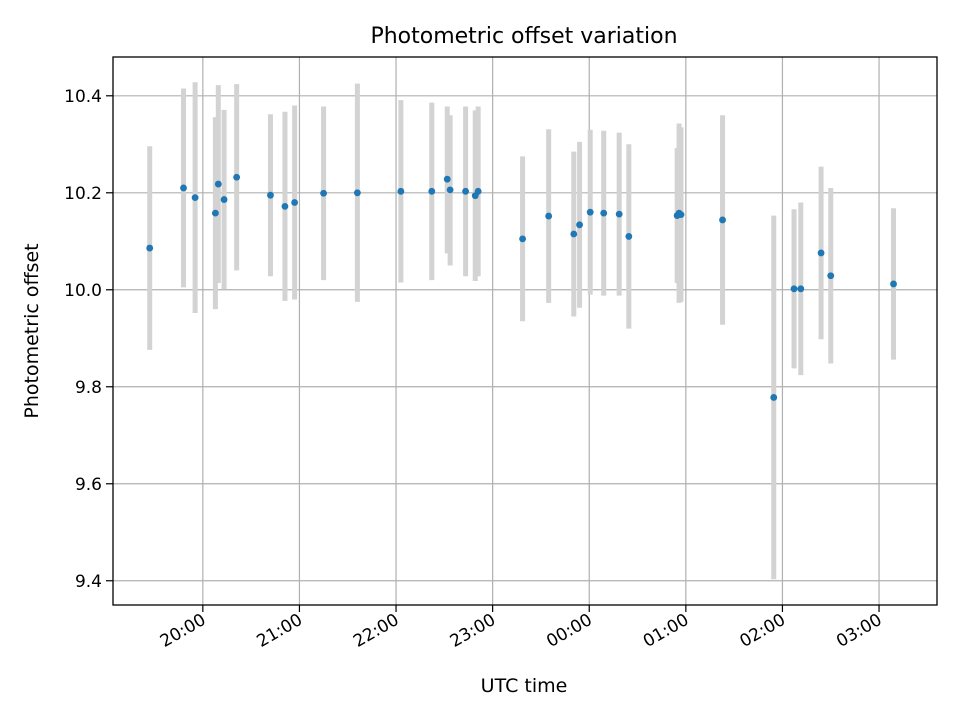 This screenshot has width=960, height=720. What do you see at coordinates (83, 97) in the screenshot?
I see `y-tick-label: 10.4` at bounding box center [83, 97].